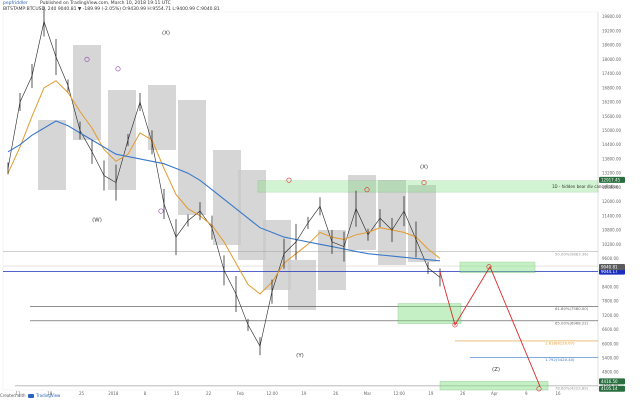 Image resolution: width=640 pixels, height=400 pixels. I want to click on footer-credit: Created with TradingView, so click(30, 395).